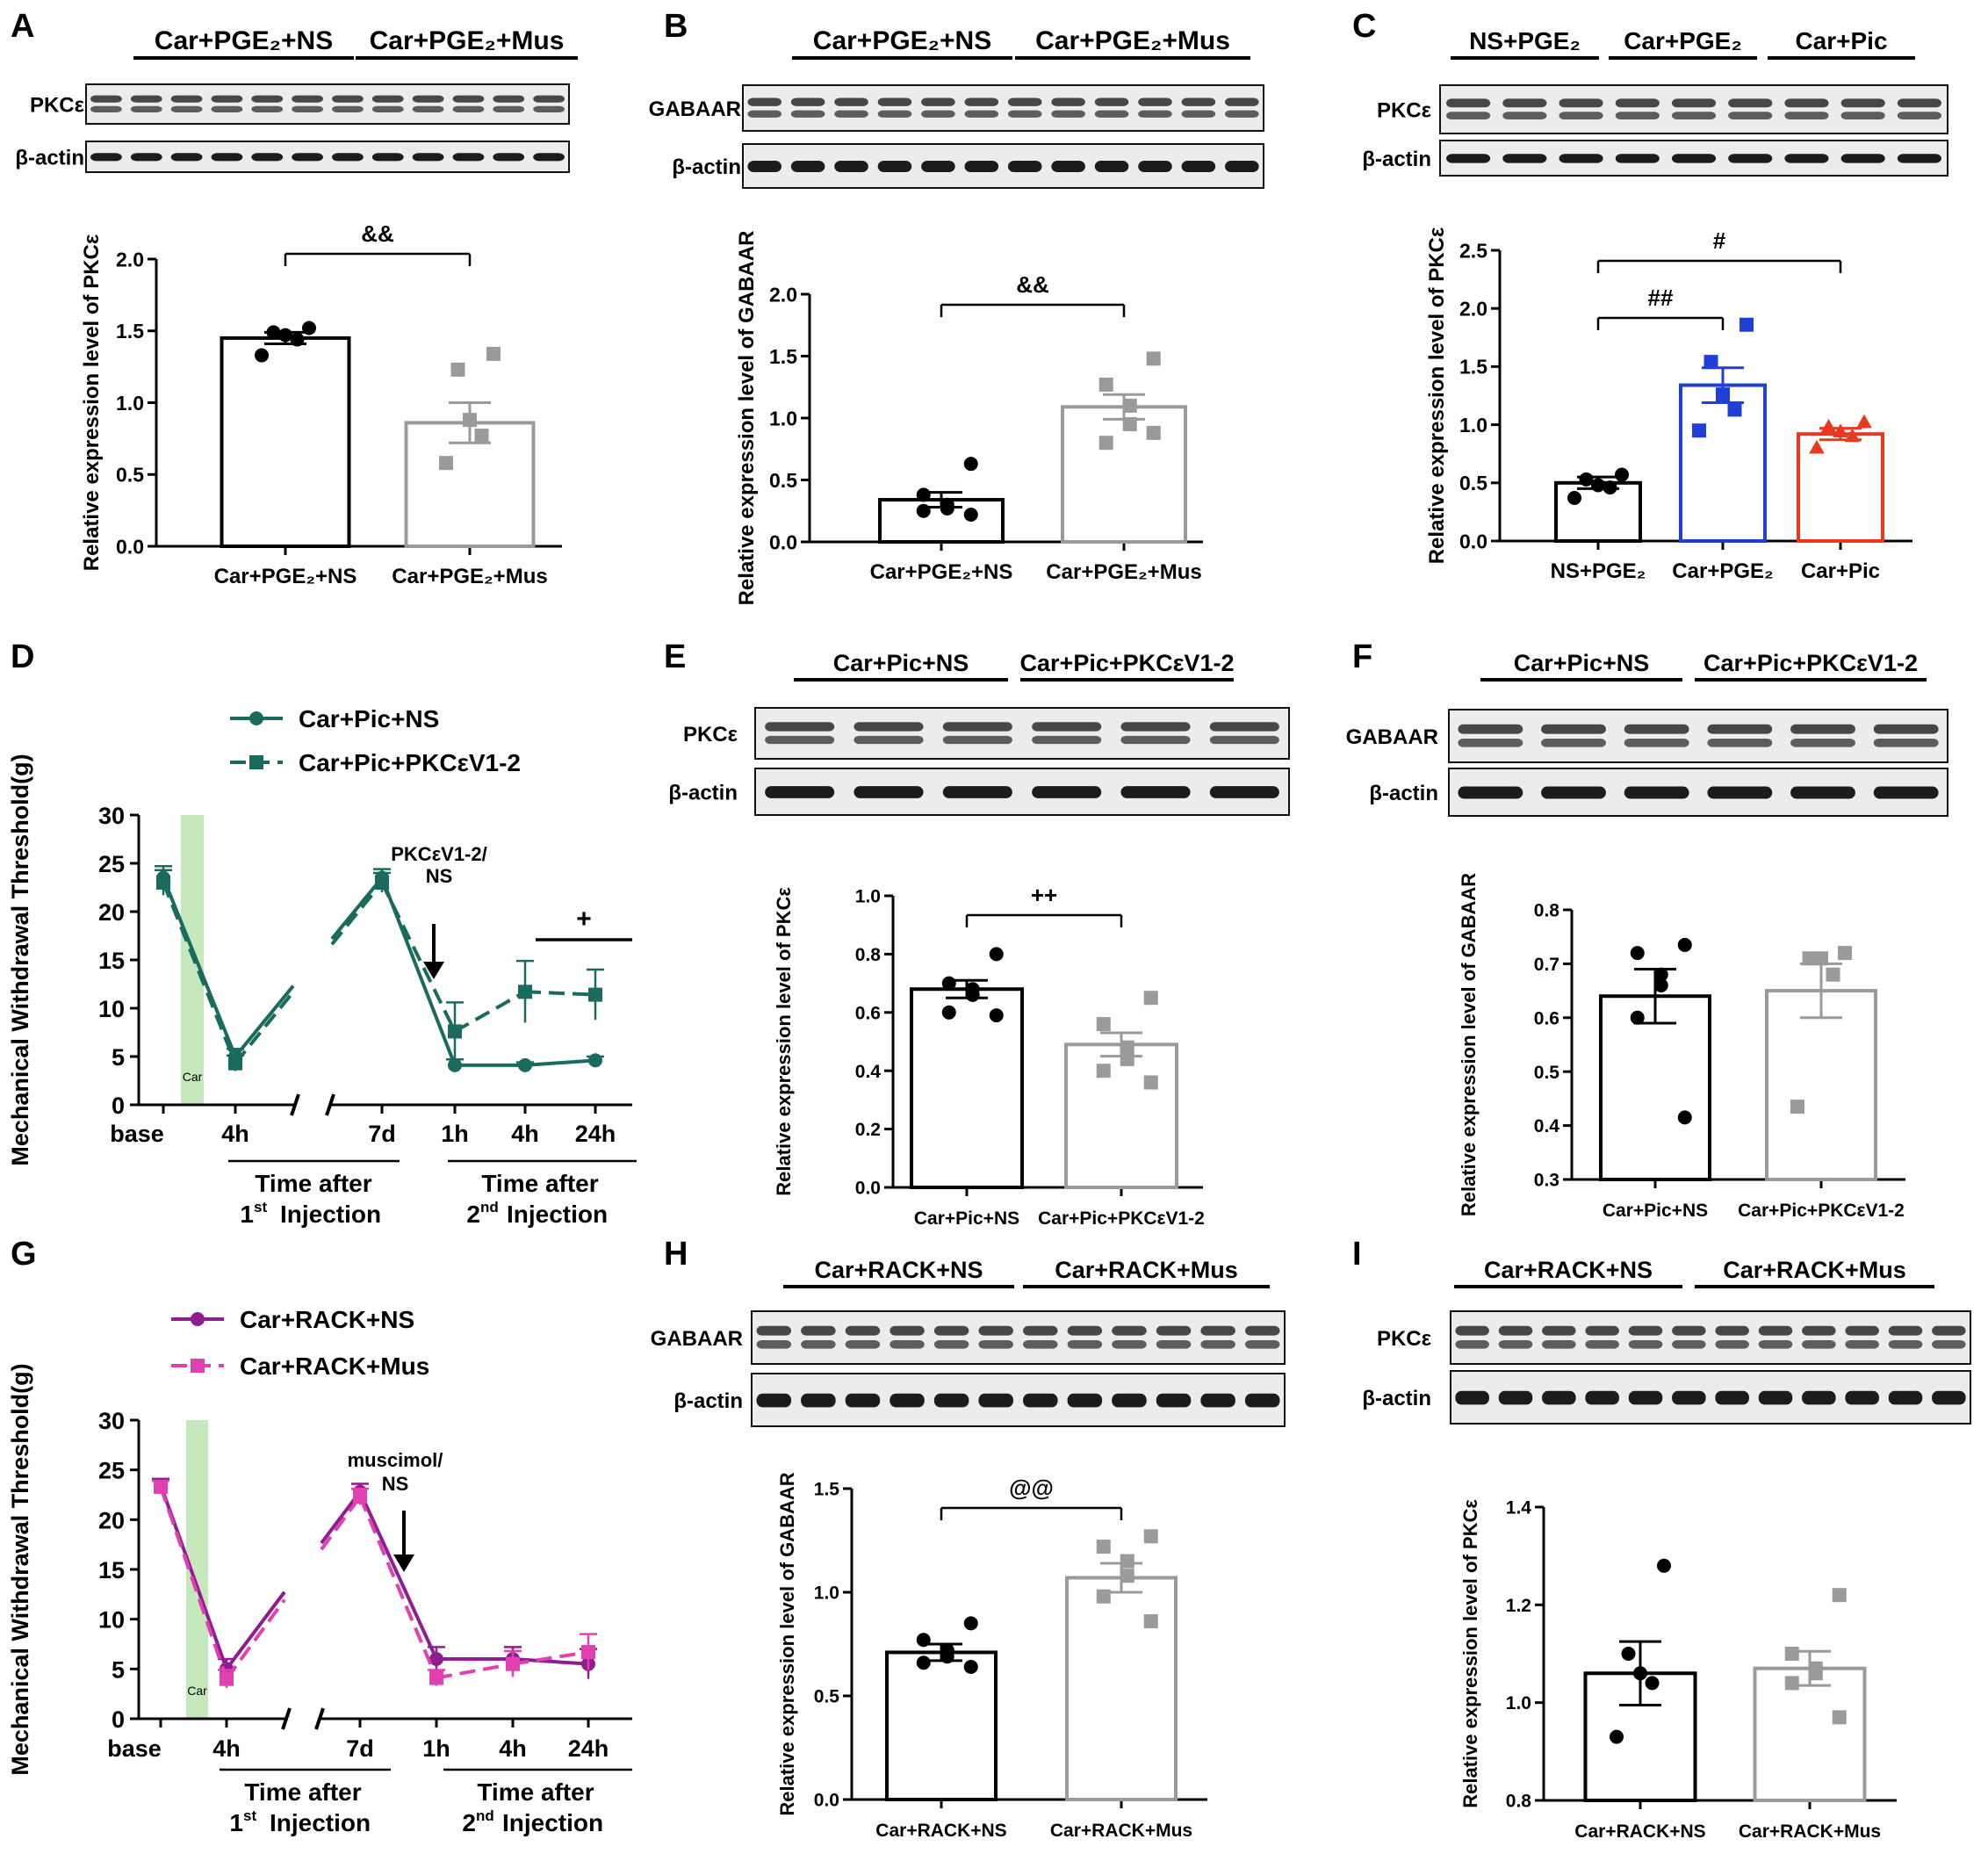 The image size is (1988, 1861). Describe the element at coordinates (57, 106) in the screenshot. I see `blot-row-label: PKCε` at that location.